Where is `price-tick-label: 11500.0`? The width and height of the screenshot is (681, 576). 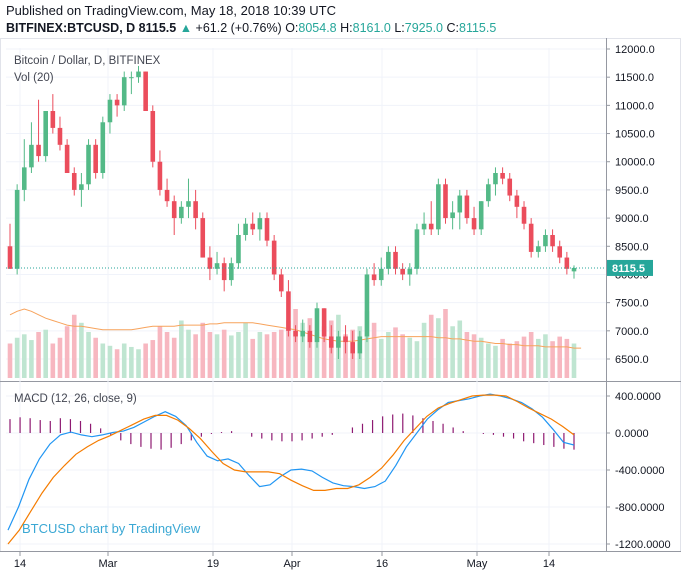
price-tick-label: 11500.0 is located at coordinates (634, 78).